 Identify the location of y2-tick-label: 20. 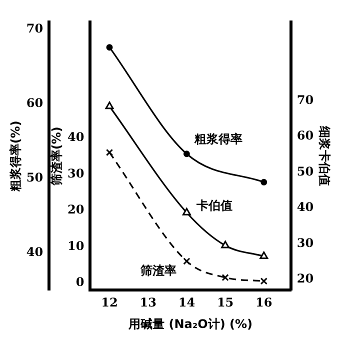
(75, 209).